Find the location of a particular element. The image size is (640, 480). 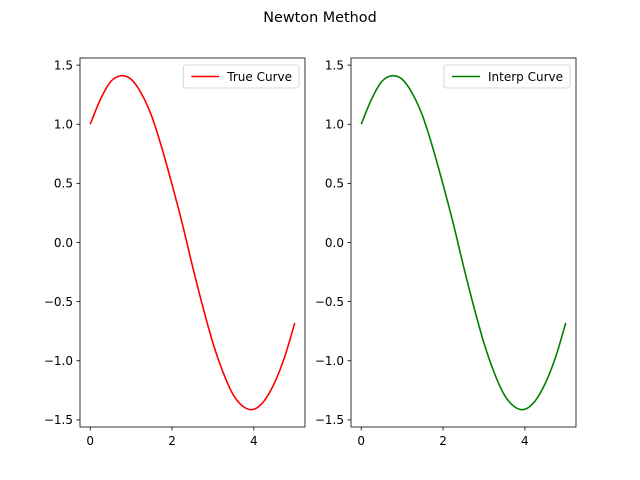

figure-title: Newton Method is located at coordinates (320, 18).